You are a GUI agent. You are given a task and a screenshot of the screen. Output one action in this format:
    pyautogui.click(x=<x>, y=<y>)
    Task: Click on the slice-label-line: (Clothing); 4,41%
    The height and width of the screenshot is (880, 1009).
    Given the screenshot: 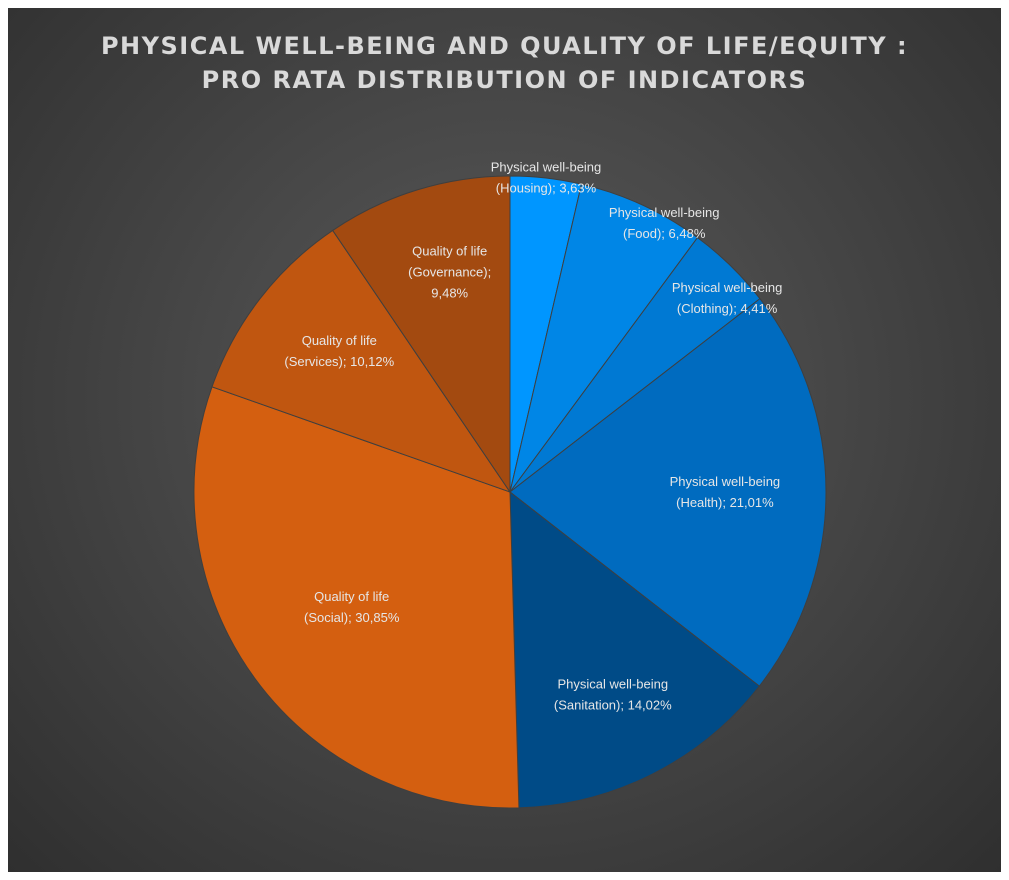 What is the action you would take?
    pyautogui.click(x=727, y=308)
    